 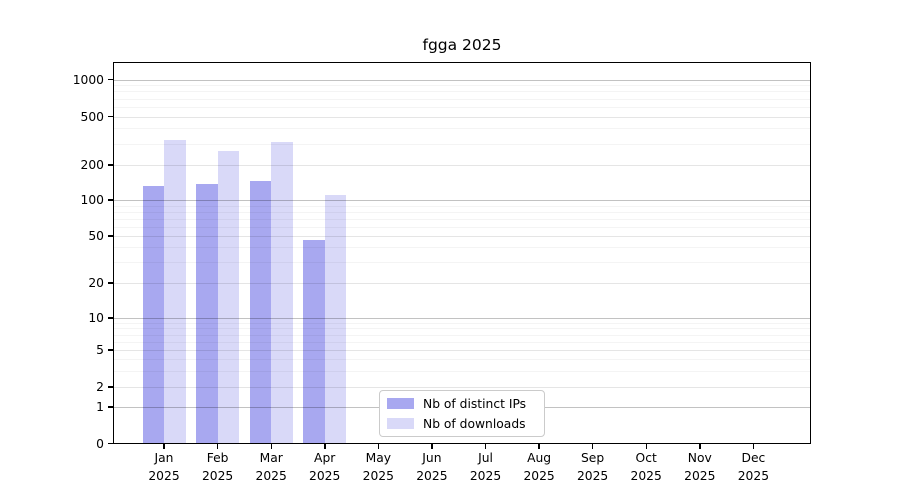 I want to click on bar-mar-distinct-ips, so click(x=260, y=312).